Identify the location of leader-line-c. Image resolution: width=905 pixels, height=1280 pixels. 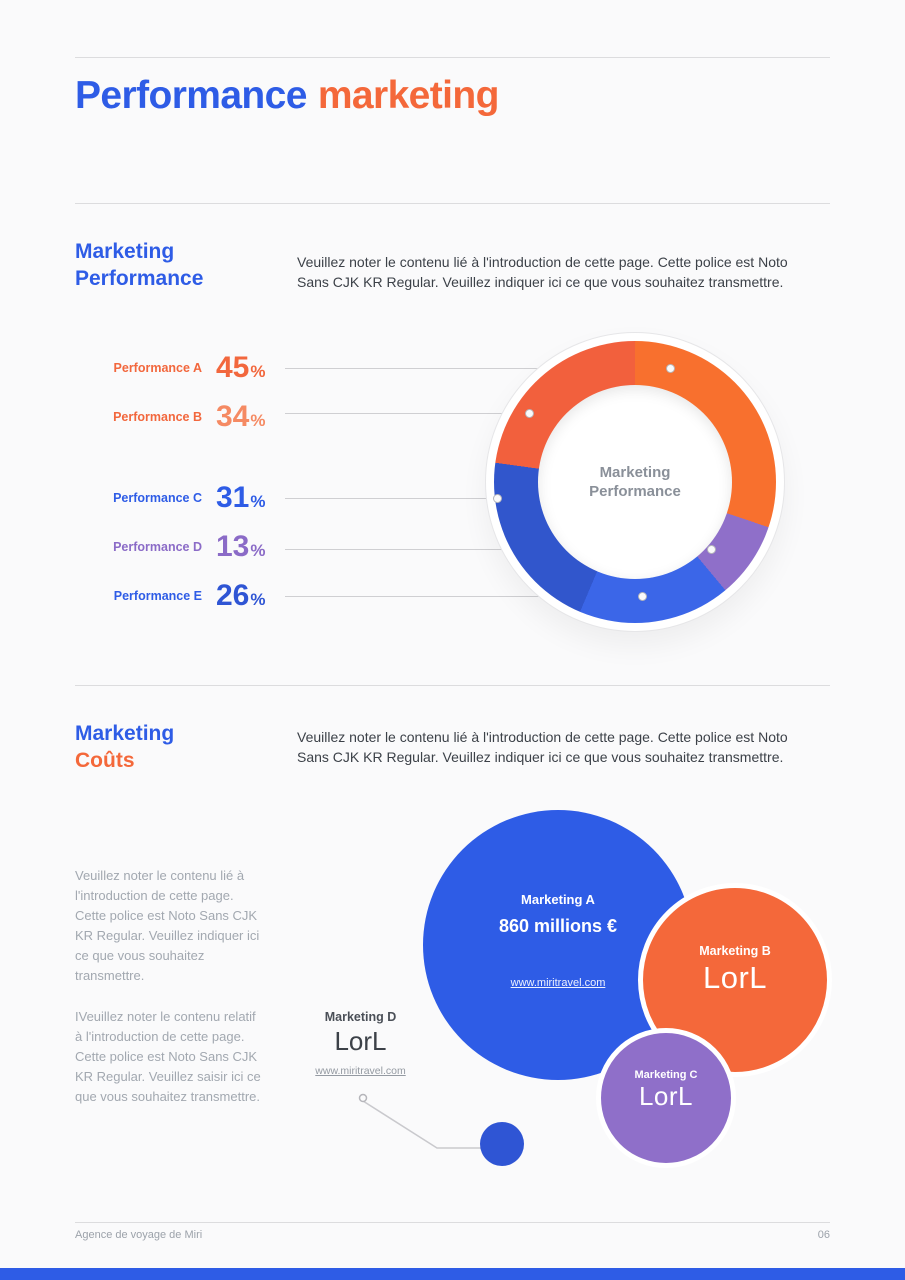
(391, 498).